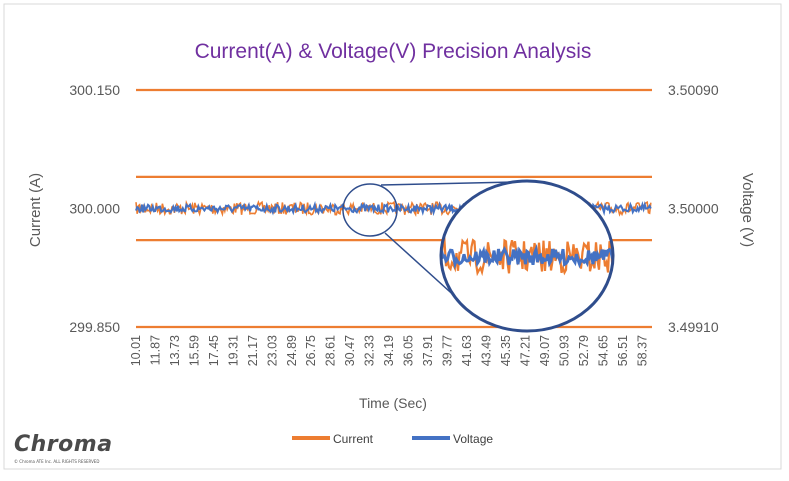 The image size is (789, 481). Describe the element at coordinates (473, 439) in the screenshot. I see `legend-label-voltage: Voltage` at that location.